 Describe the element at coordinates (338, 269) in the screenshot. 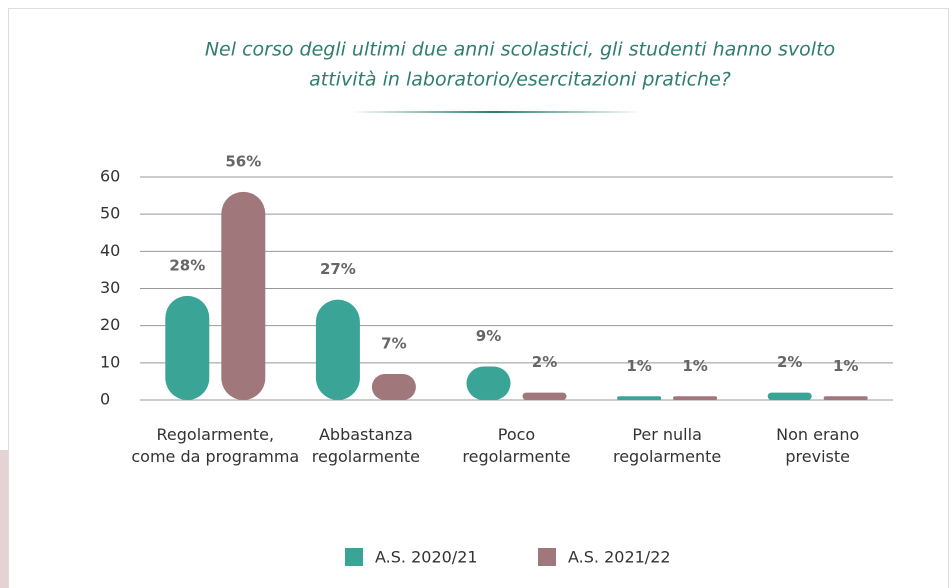

I see `value-label: 27%` at that location.